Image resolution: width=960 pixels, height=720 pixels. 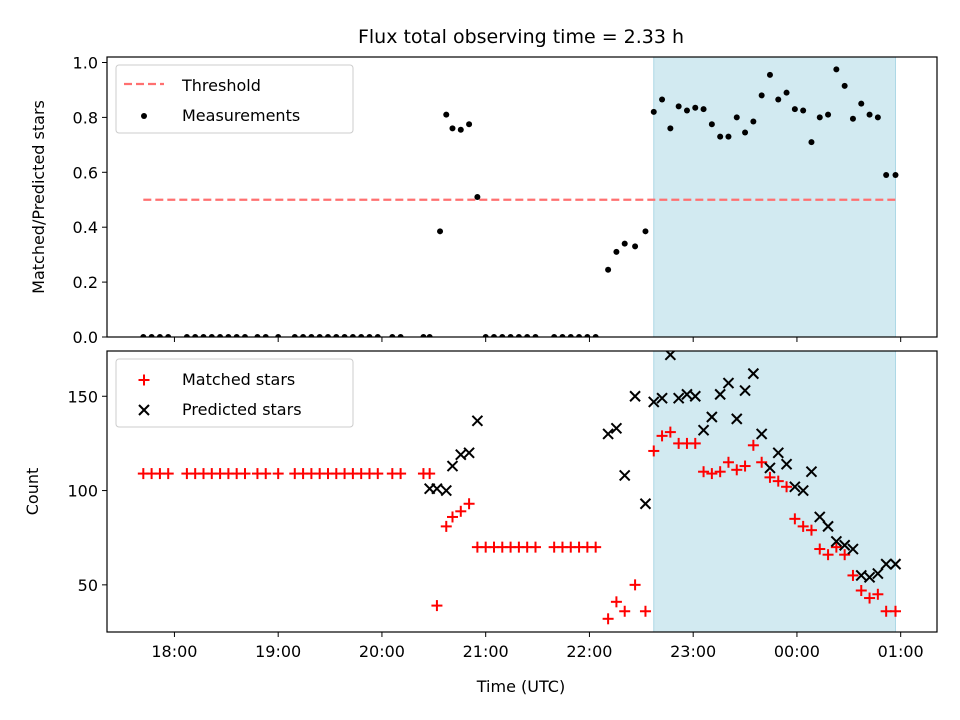 I want to click on legend-label: Threshold, so click(x=221, y=85).